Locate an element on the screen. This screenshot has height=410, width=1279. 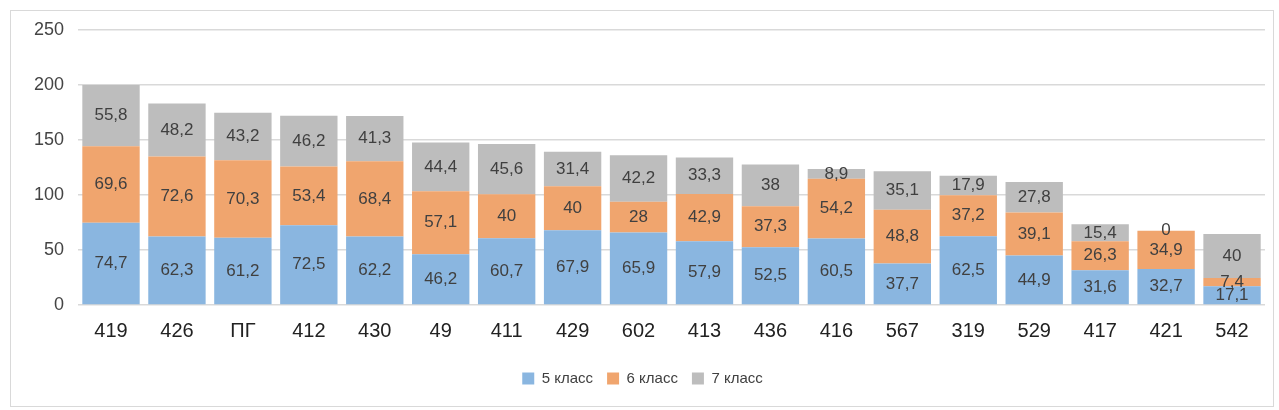
data-label: 67,9 is located at coordinates (573, 266).